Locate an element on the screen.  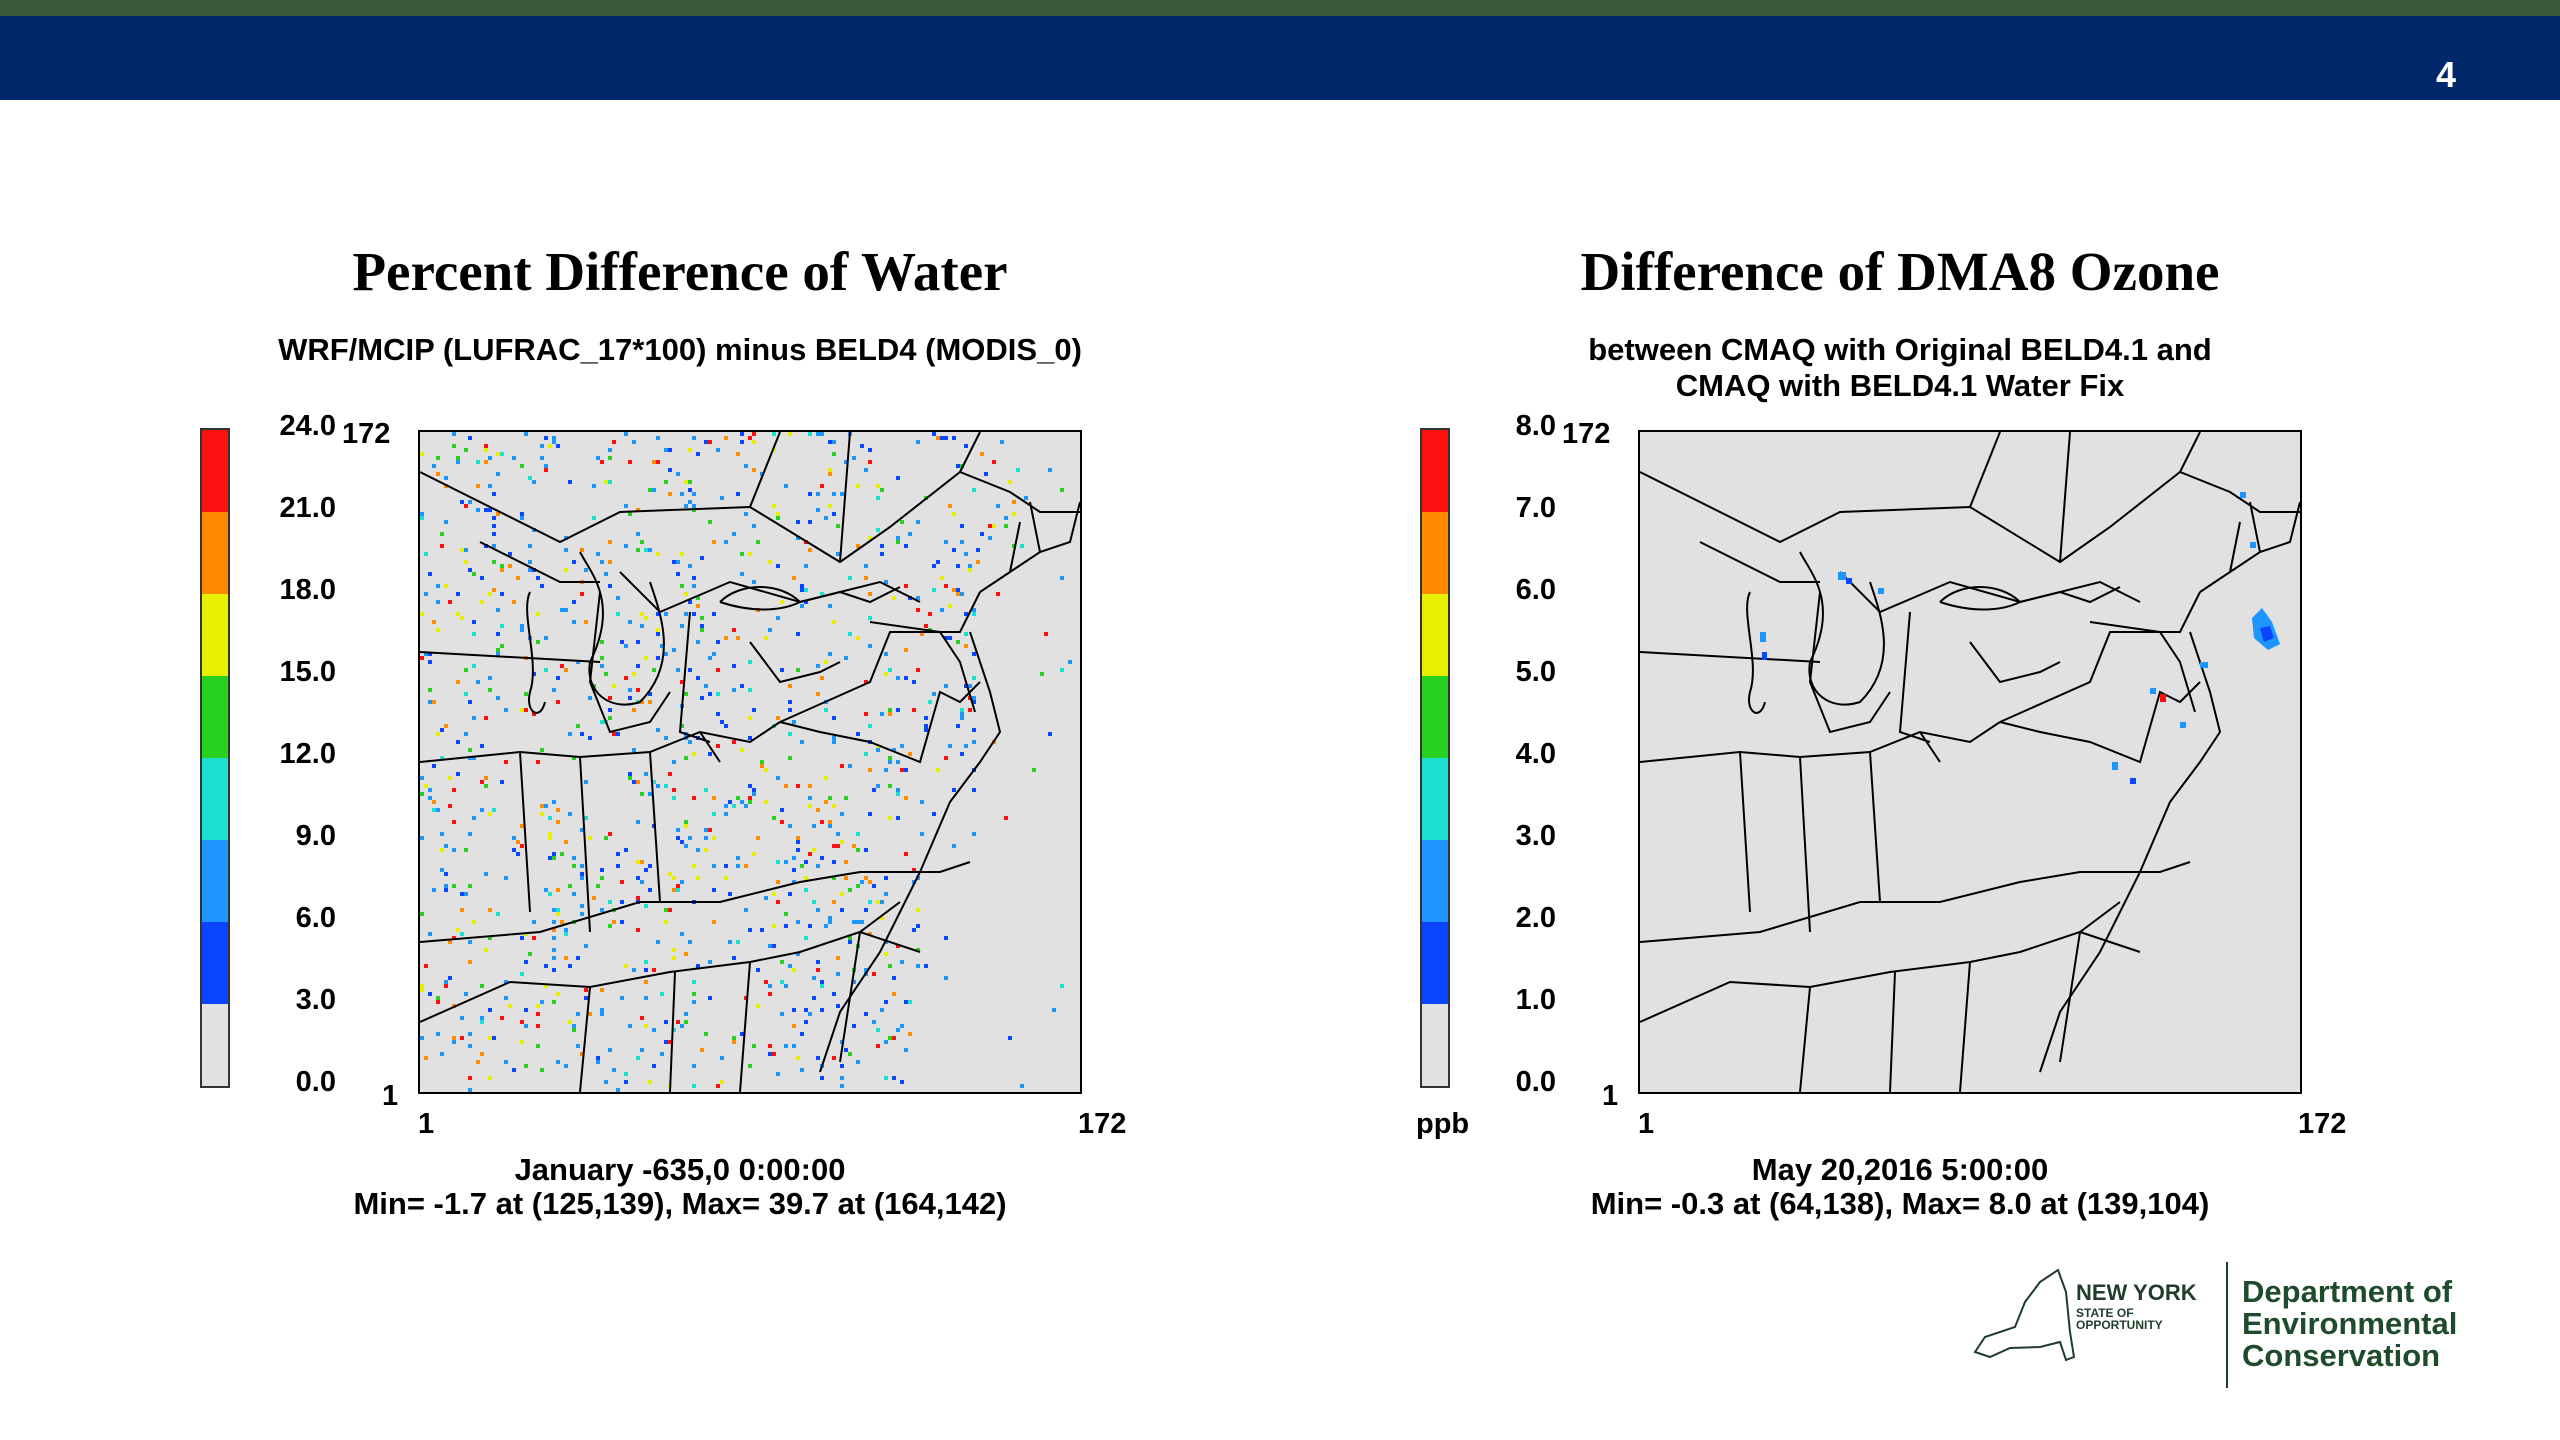
colorbar-segment is located at coordinates (1435, 553).